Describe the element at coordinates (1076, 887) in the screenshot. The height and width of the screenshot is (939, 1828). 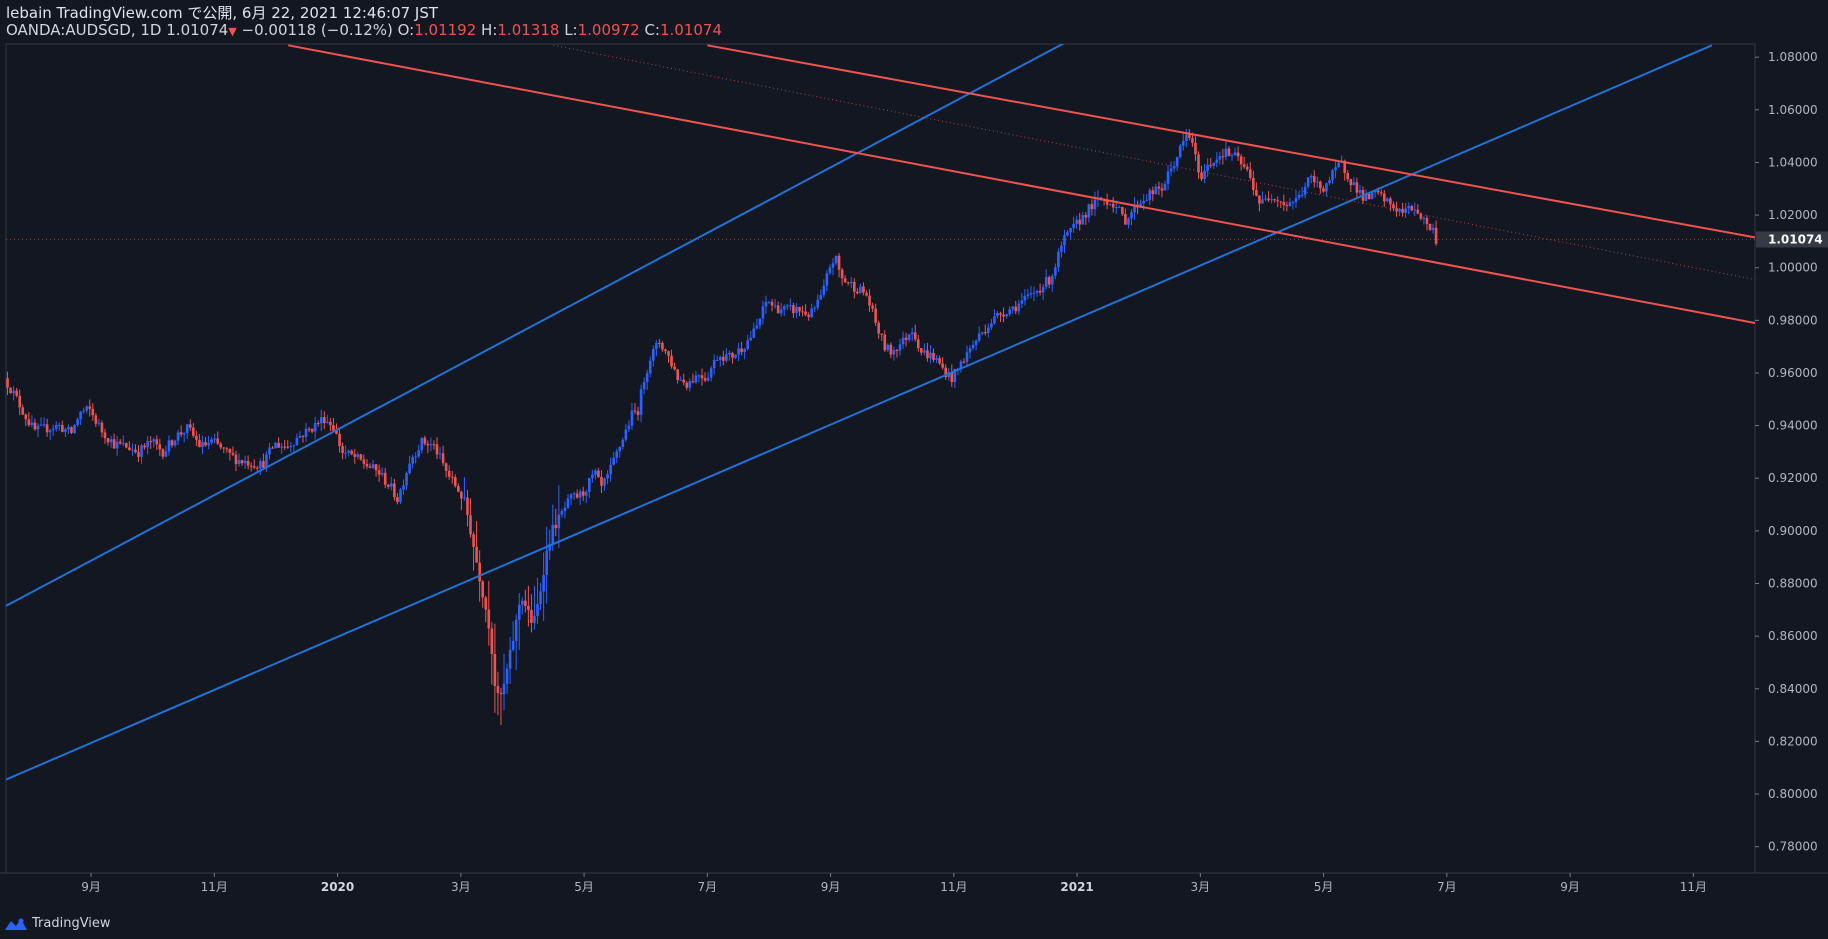
I see `time-tick-label: 2021` at that location.